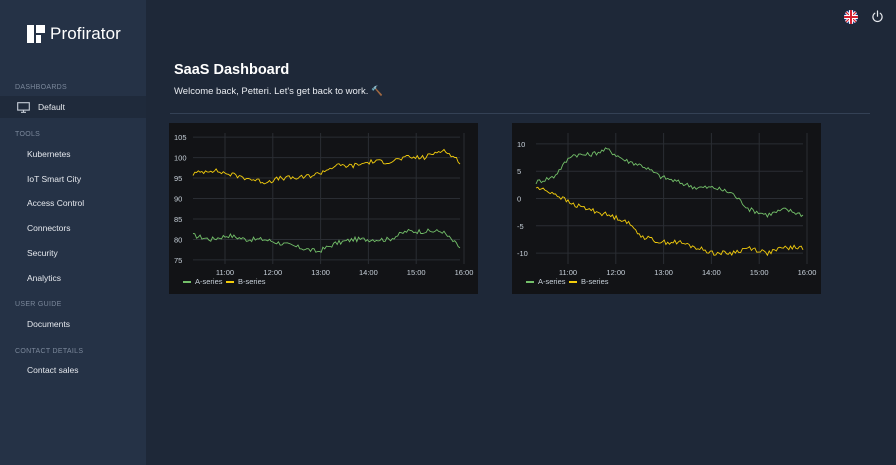 The height and width of the screenshot is (465, 896). Describe the element at coordinates (519, 171) in the screenshot. I see `y-tick-label: 5` at that location.